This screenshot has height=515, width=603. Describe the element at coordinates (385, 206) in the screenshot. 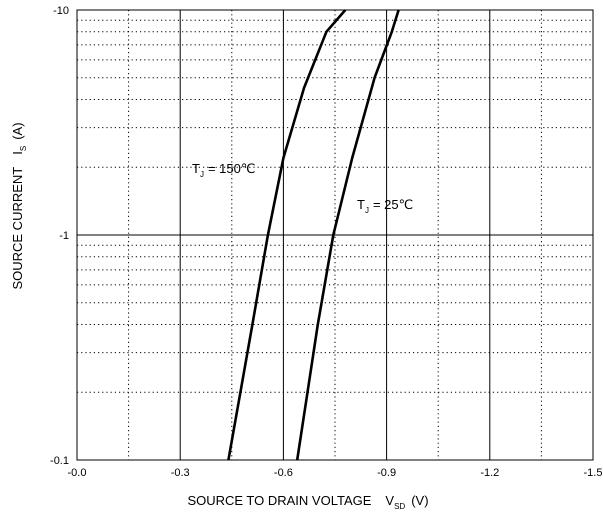

I see `series-label-tj-25: TJ = 25℃` at that location.